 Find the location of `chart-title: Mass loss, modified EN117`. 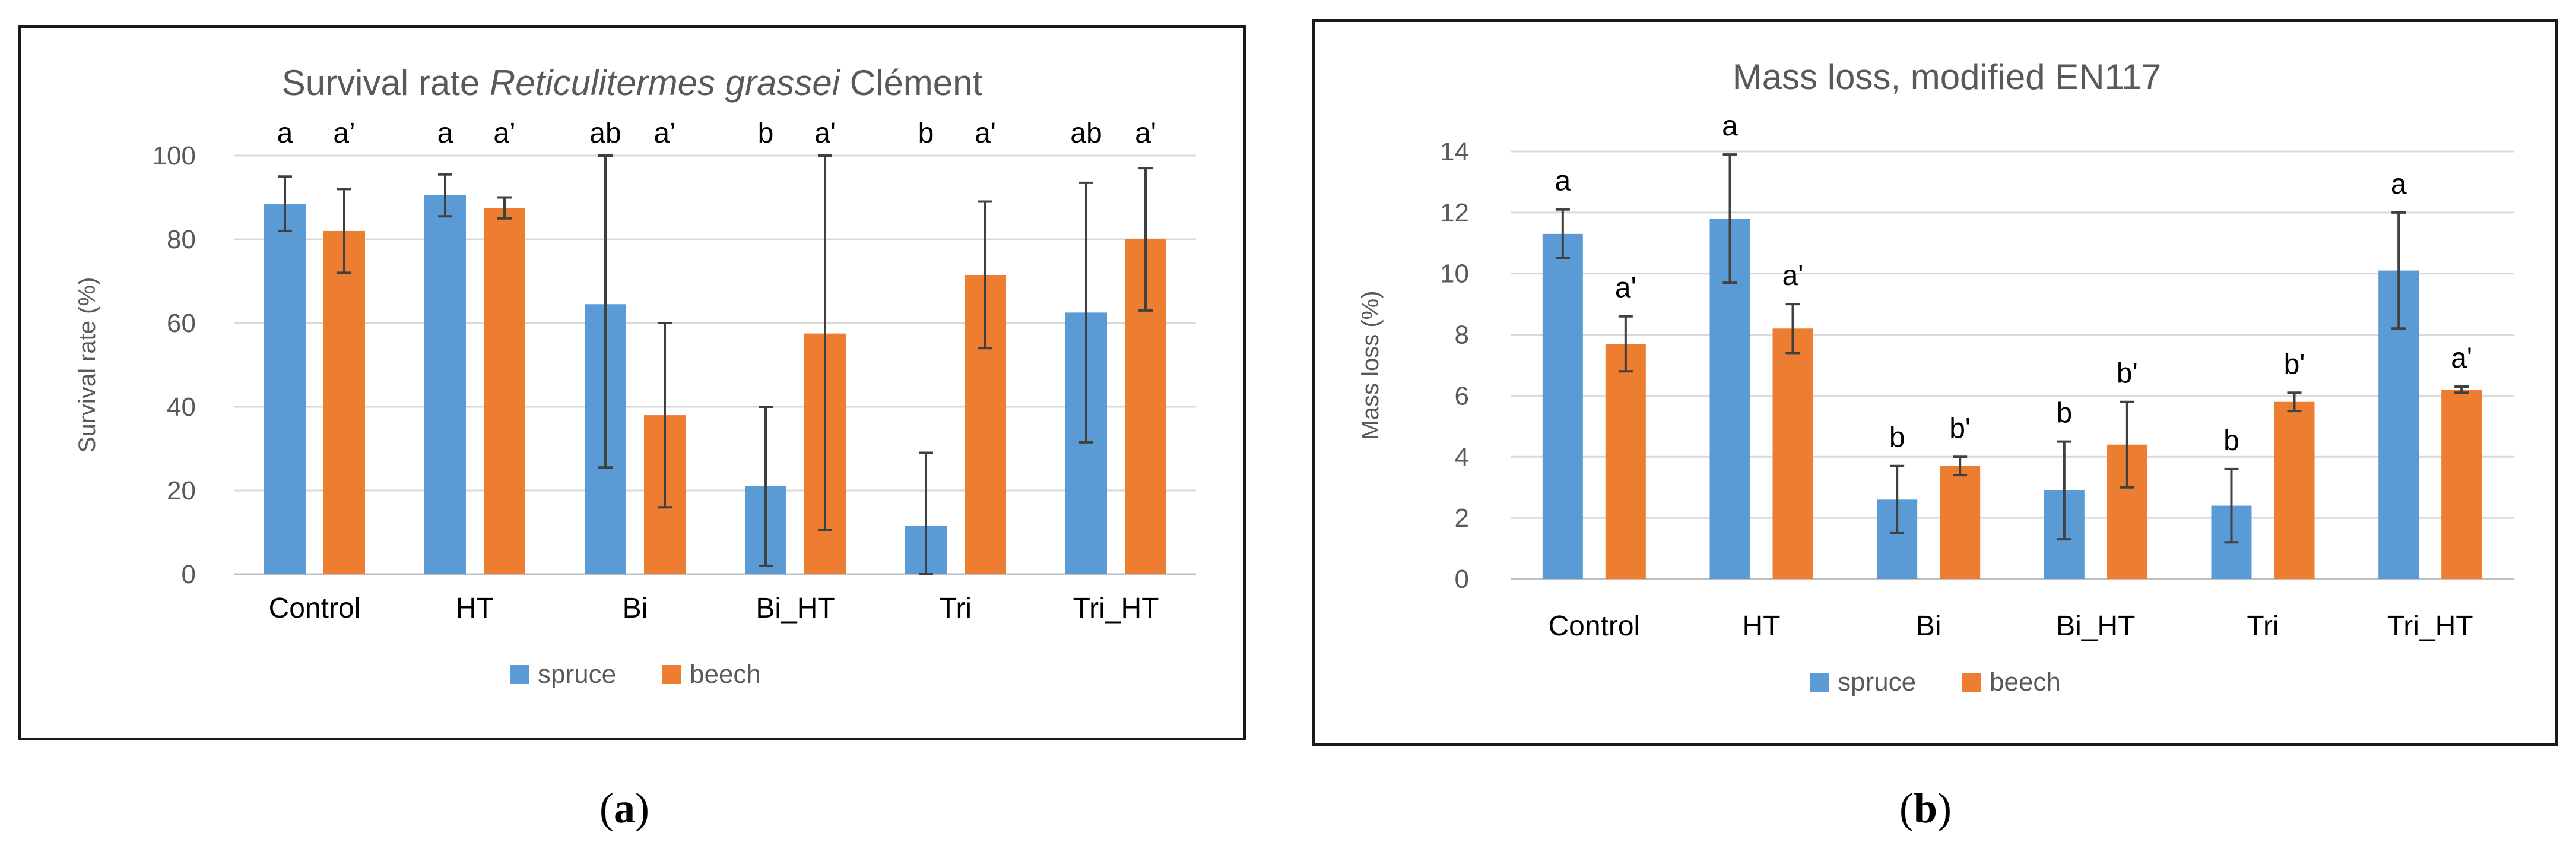

chart-title: Mass loss, modified EN117 is located at coordinates (1947, 77).